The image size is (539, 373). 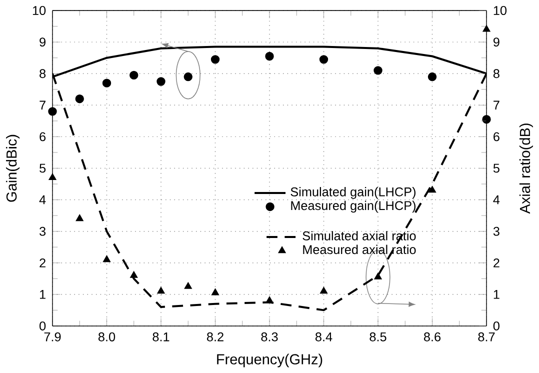 What do you see at coordinates (43, 137) in the screenshot?
I see `y-tick-label: 6` at bounding box center [43, 137].